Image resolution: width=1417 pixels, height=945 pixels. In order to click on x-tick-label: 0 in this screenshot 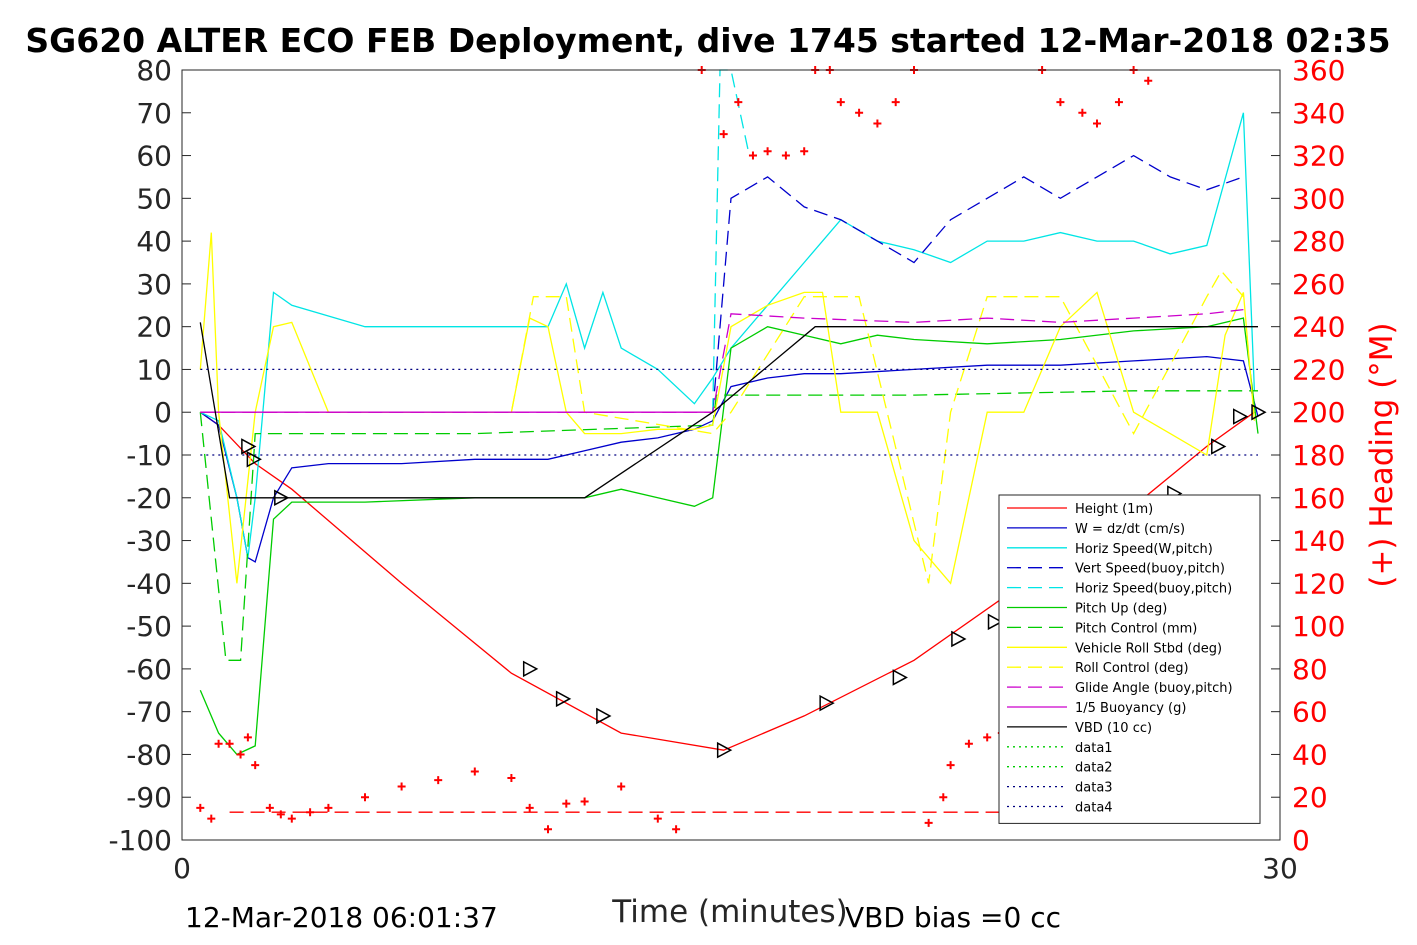, I will do `click(182, 868)`.